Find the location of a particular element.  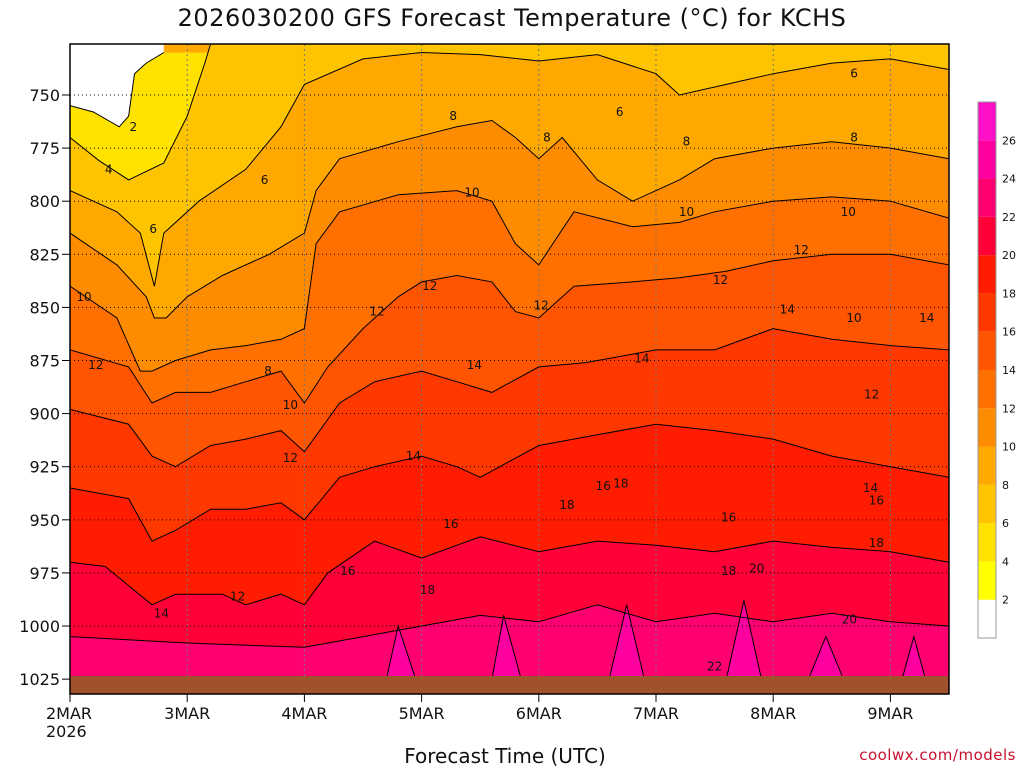

colorbar-label: 16 is located at coordinates (1009, 332).